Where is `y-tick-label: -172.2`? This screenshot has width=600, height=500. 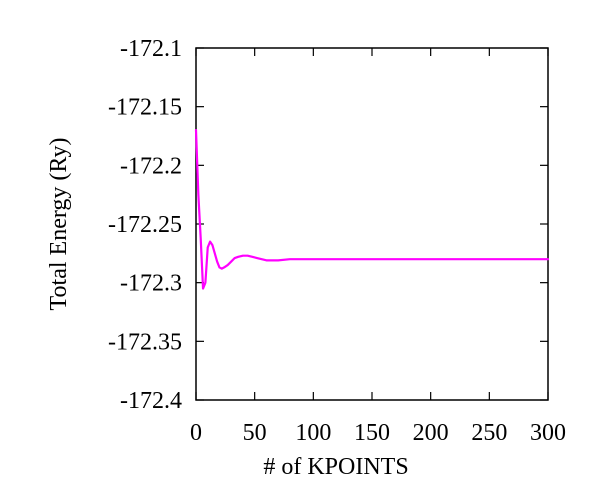
y-tick-label: -172.2 is located at coordinates (151, 166).